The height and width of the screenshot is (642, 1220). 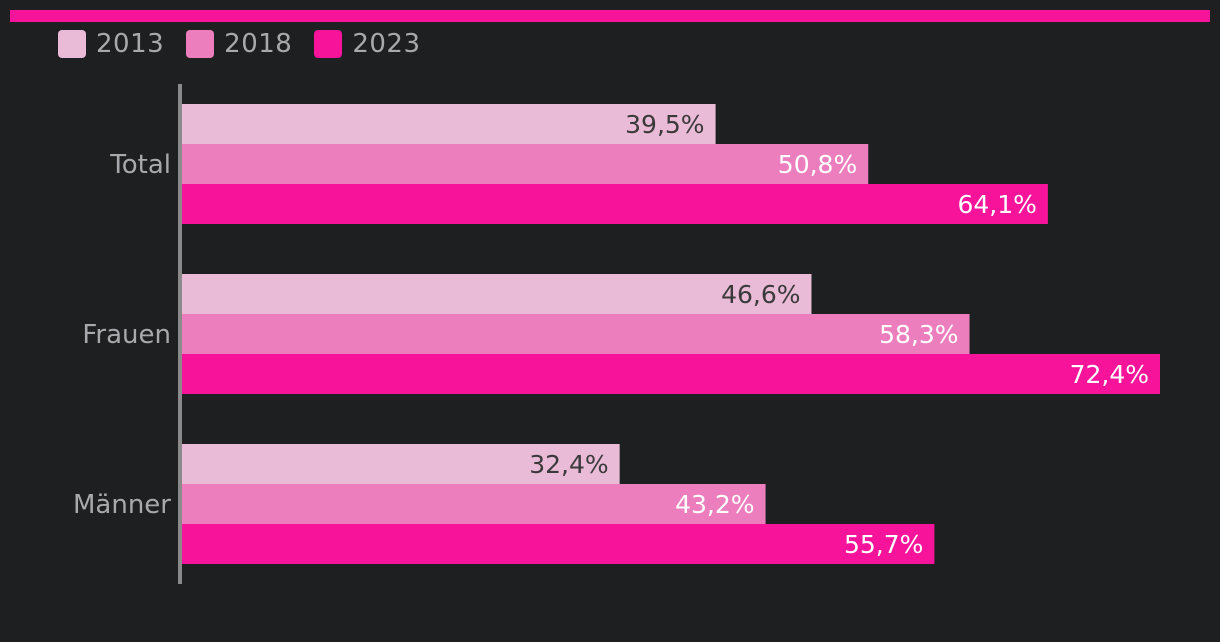 What do you see at coordinates (817, 164) in the screenshot?
I see `data-label-2018-0: 50,8%` at bounding box center [817, 164].